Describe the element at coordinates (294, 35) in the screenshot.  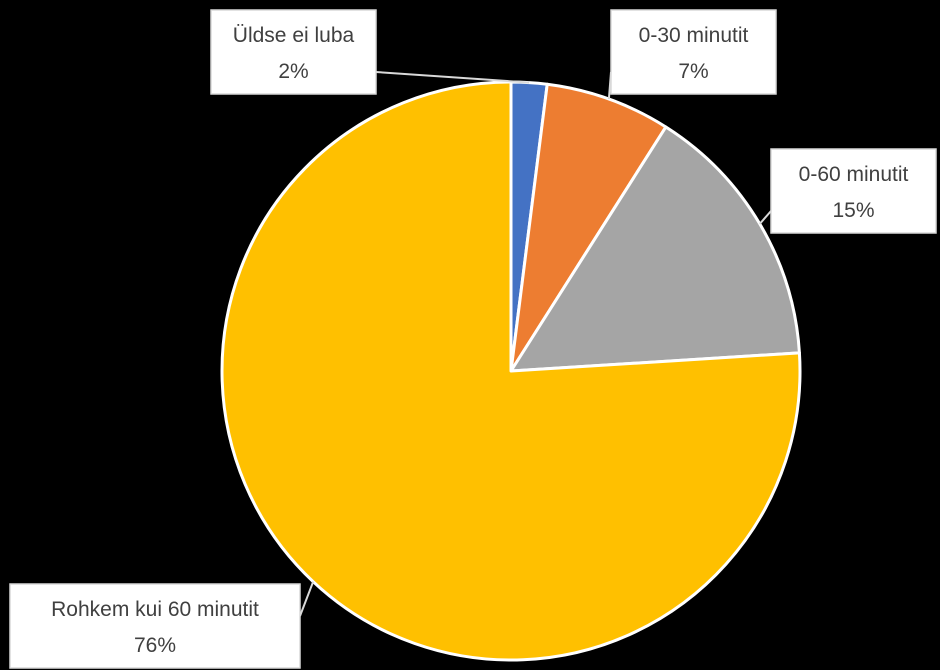
I see `data-label-category: Üldse ei luba` at that location.